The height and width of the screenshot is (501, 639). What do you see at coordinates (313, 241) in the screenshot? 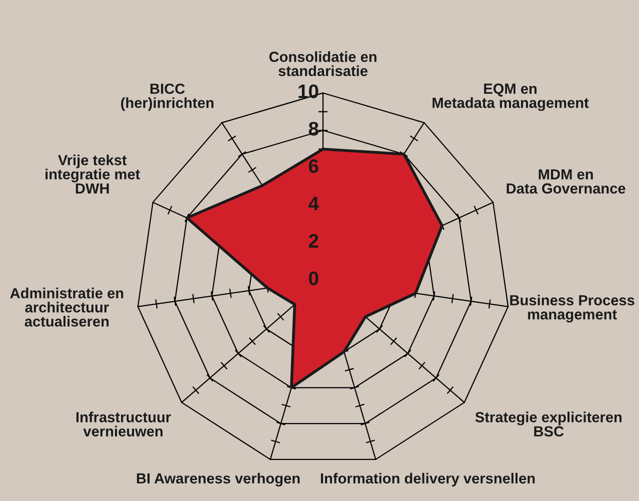
I see `y-tick-label: 2` at bounding box center [313, 241].